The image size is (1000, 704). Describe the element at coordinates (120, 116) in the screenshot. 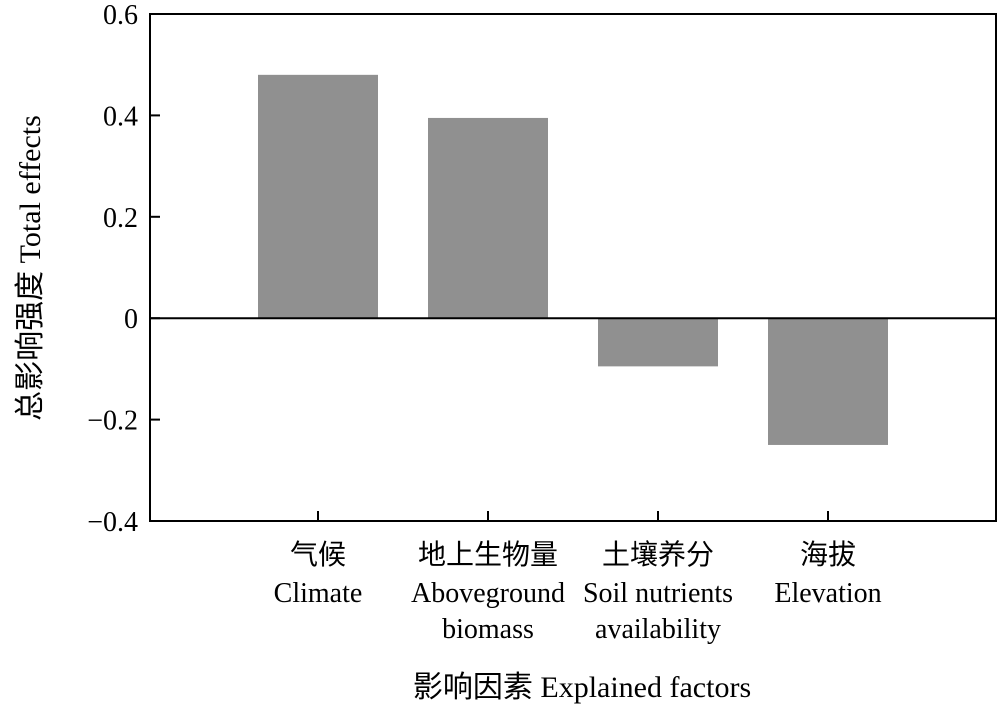

I see `y-tick-label: 0.4` at that location.